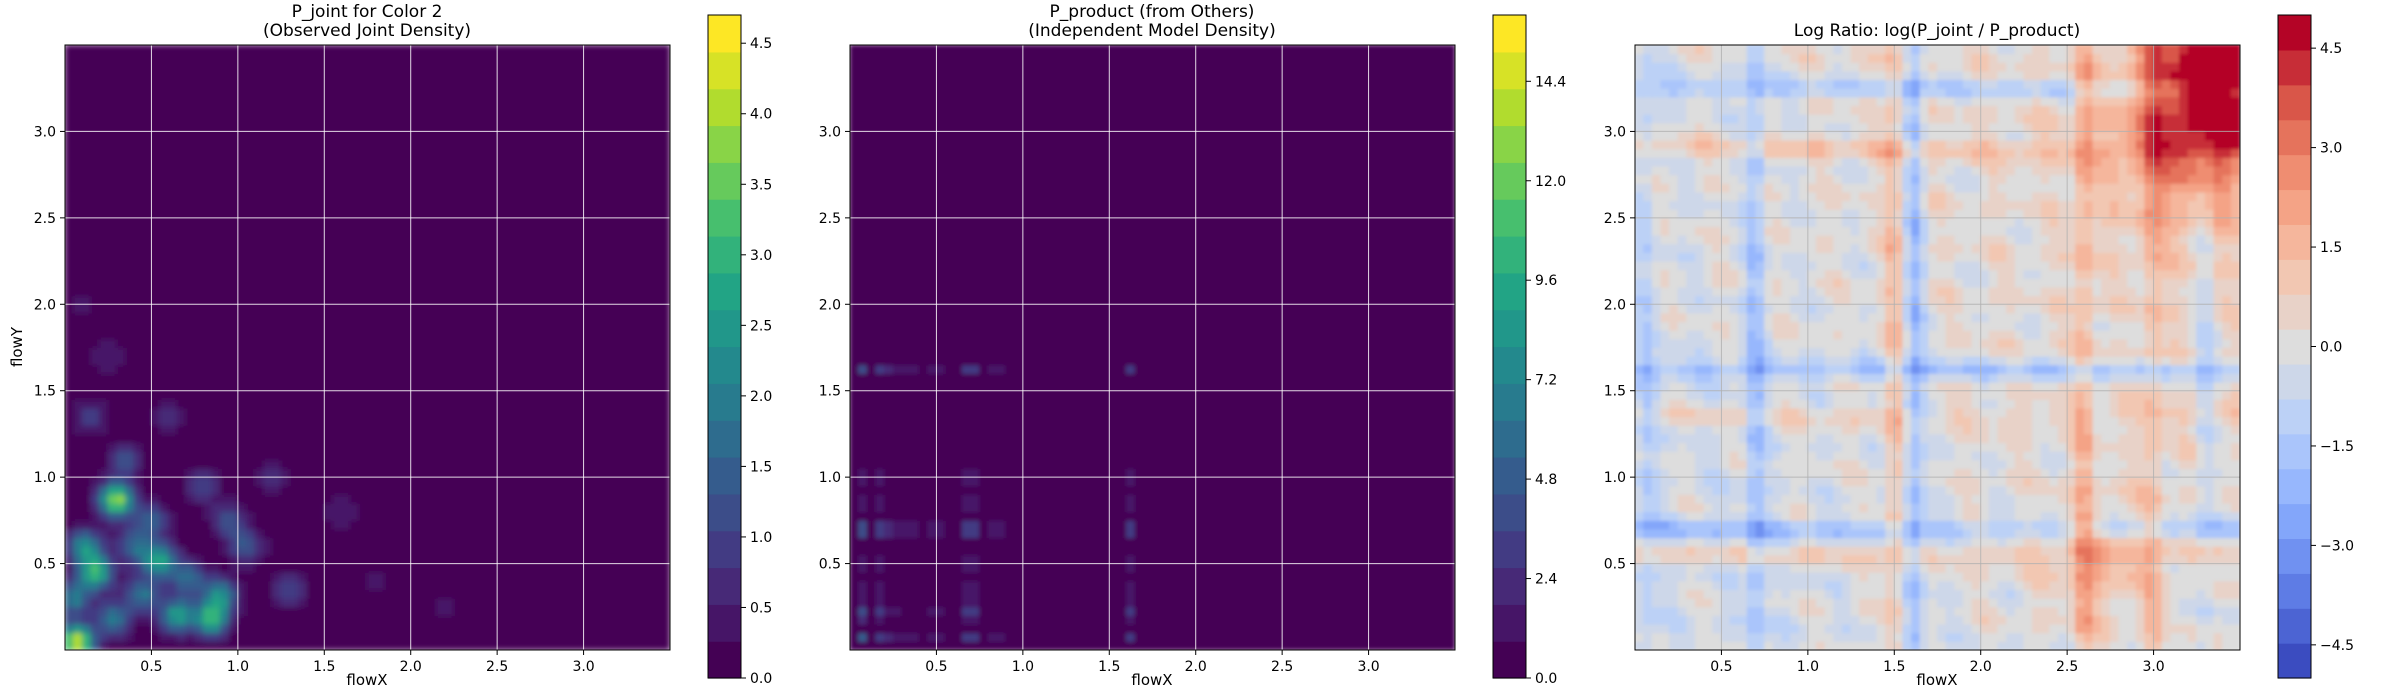  Describe the element at coordinates (724, 439) in the screenshot. I see `colorbar-level` at that location.